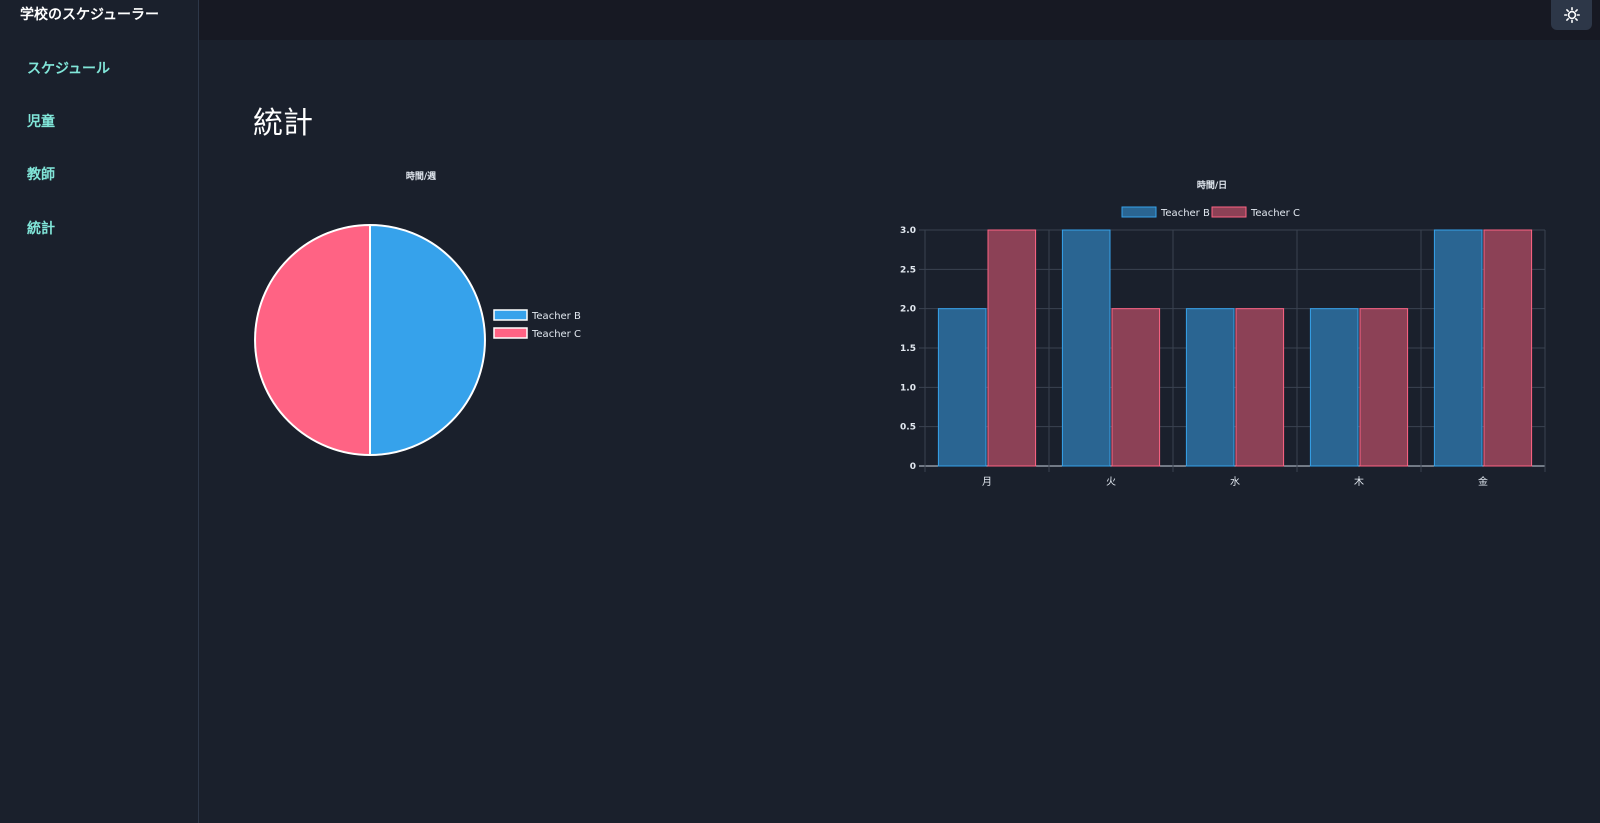 The height and width of the screenshot is (823, 1600). Describe the element at coordinates (90, 15) in the screenshot. I see `app-title: 学校のスケジューラー` at that location.